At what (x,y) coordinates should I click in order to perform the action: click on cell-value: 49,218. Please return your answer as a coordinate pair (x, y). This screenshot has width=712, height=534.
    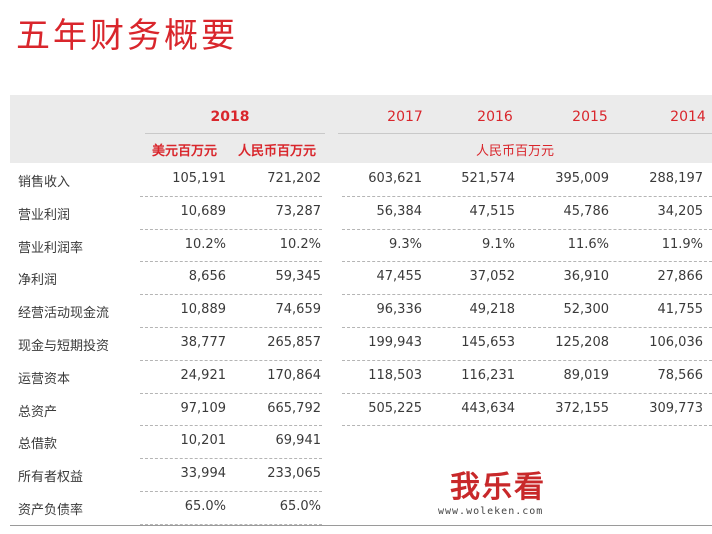
    Looking at the image, I should click on (492, 310).